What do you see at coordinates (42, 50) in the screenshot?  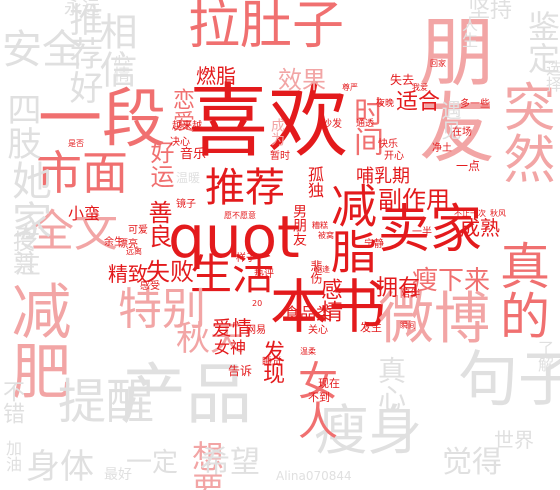 I see `word-cloud-word: 安全` at bounding box center [42, 50].